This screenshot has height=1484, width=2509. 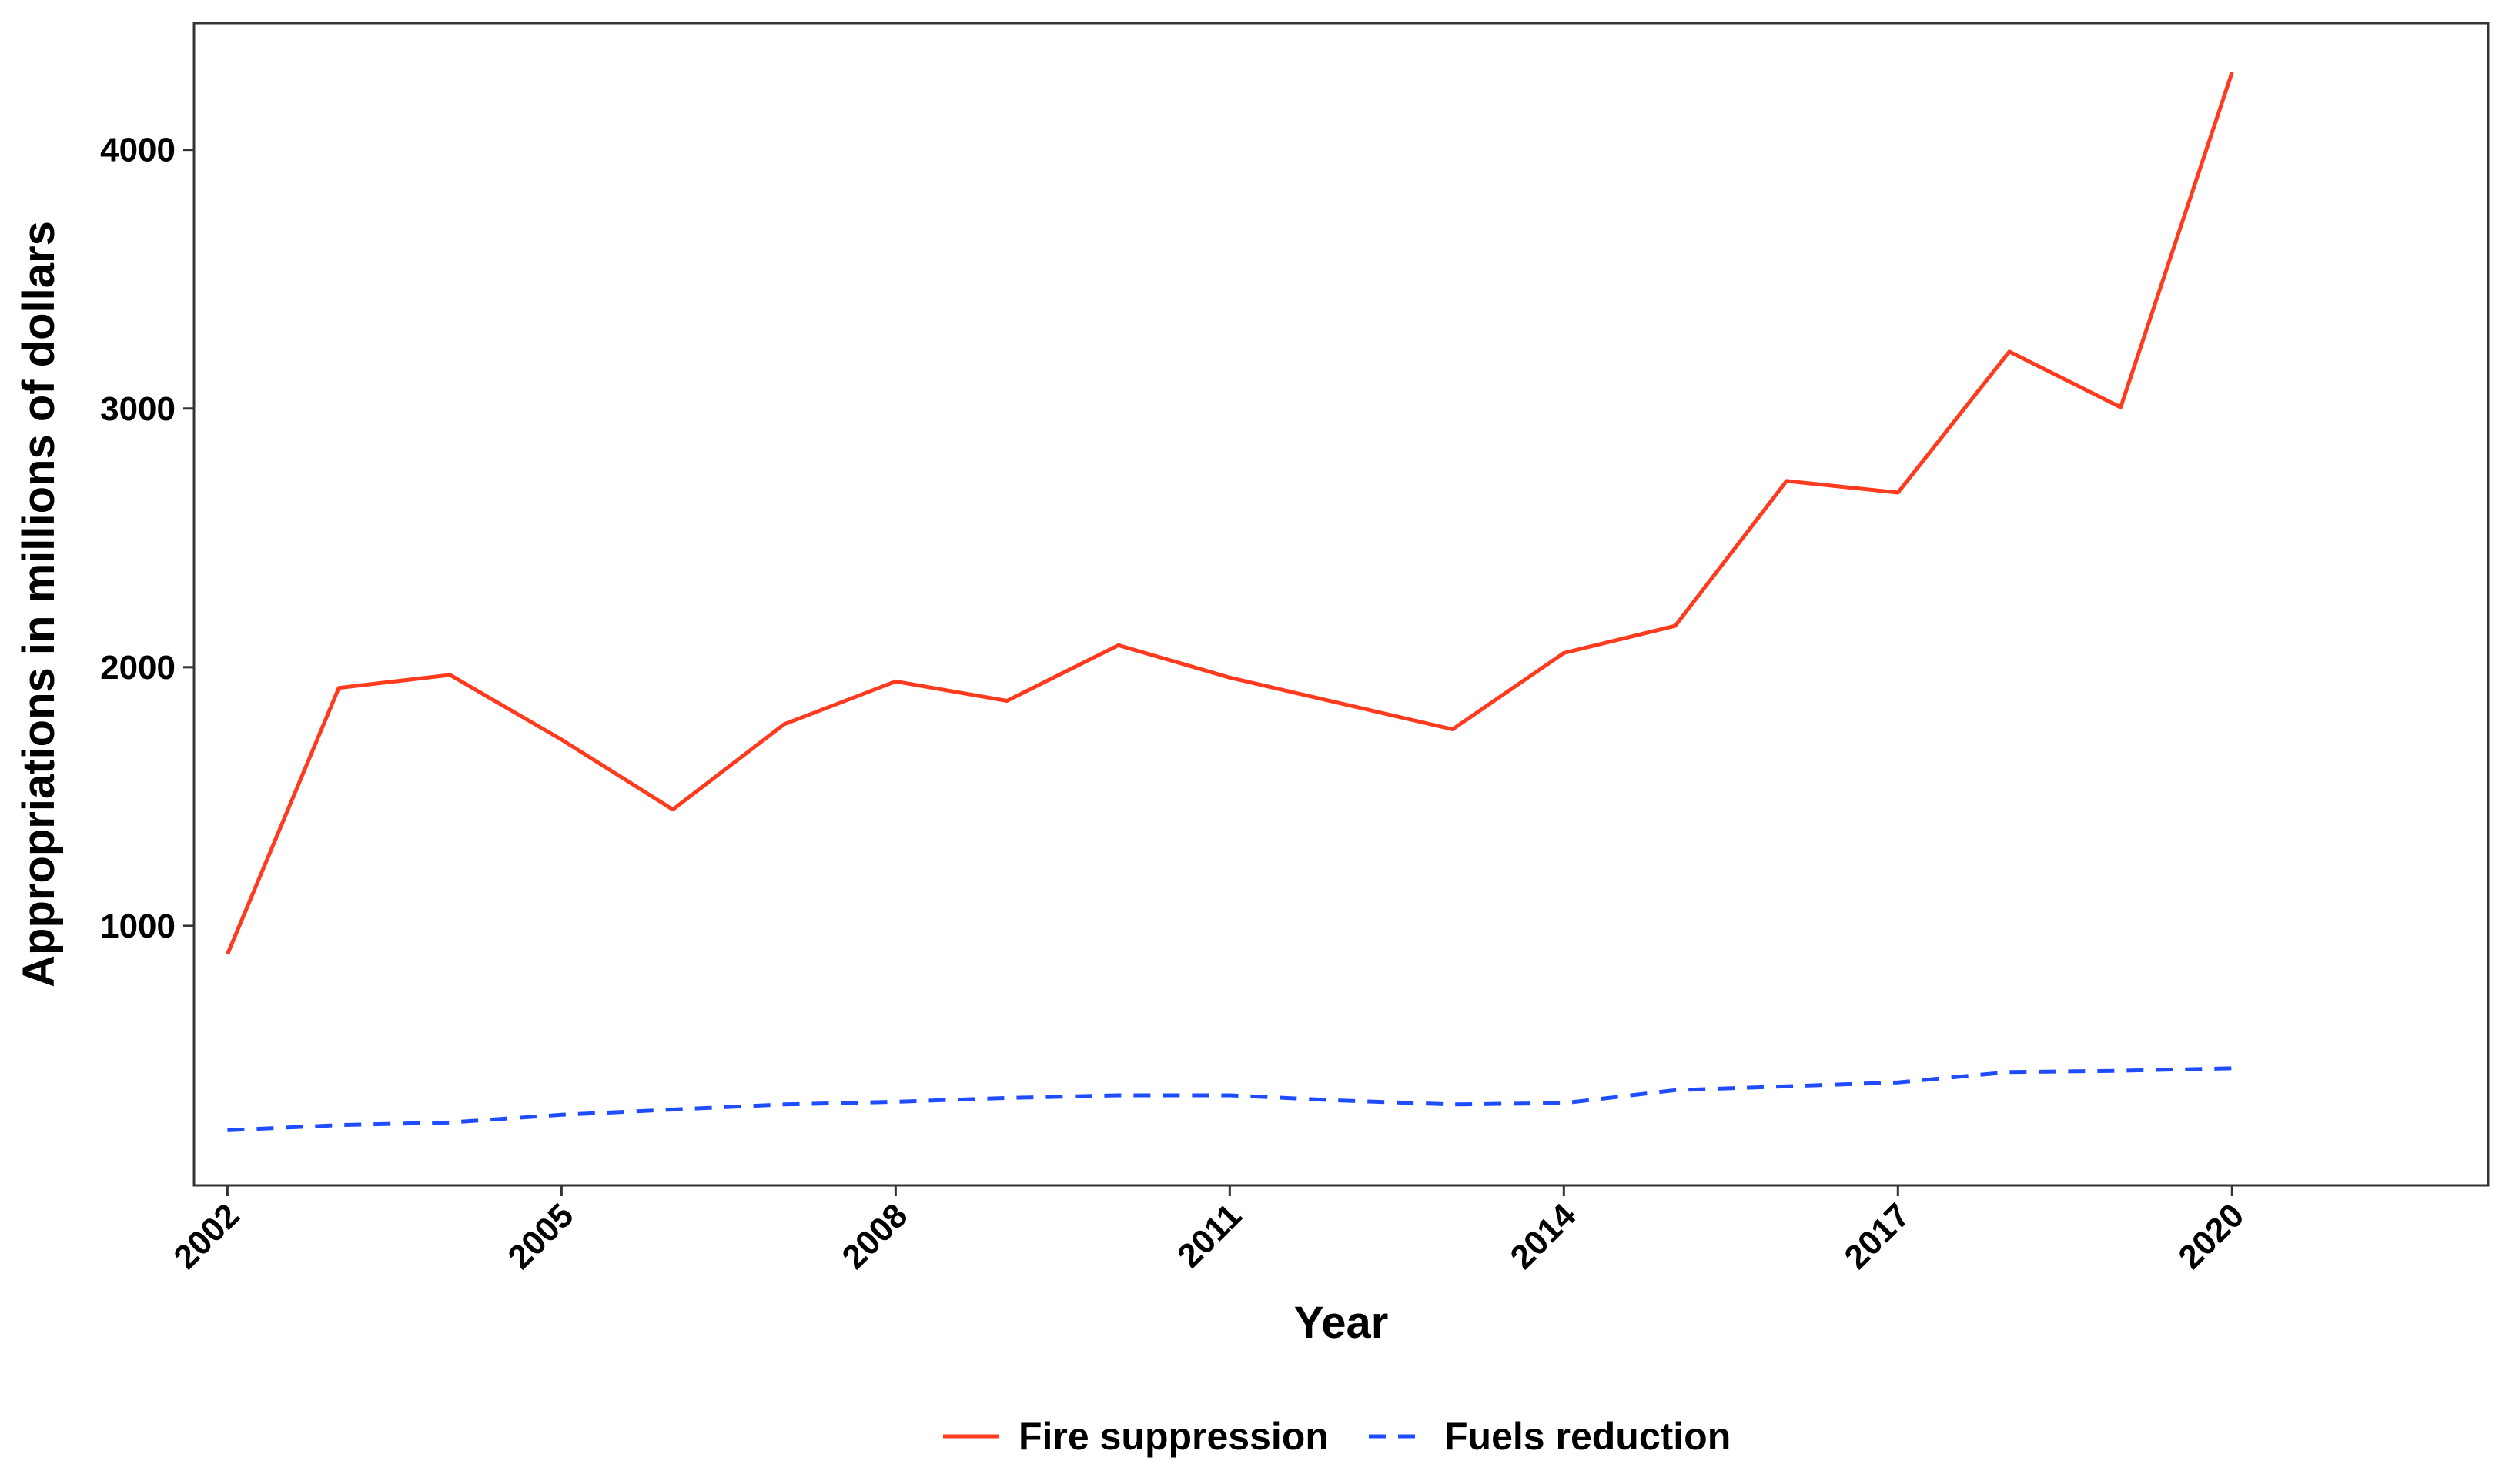 What do you see at coordinates (1341, 1323) in the screenshot?
I see `x-axis-title: Year` at bounding box center [1341, 1323].